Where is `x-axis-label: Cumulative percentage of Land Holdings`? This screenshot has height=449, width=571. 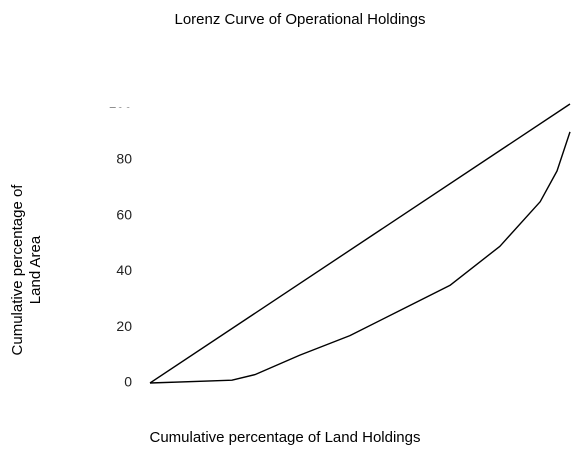
x-axis-label: Cumulative percentage of Land Holdings is located at coordinates (284, 437).